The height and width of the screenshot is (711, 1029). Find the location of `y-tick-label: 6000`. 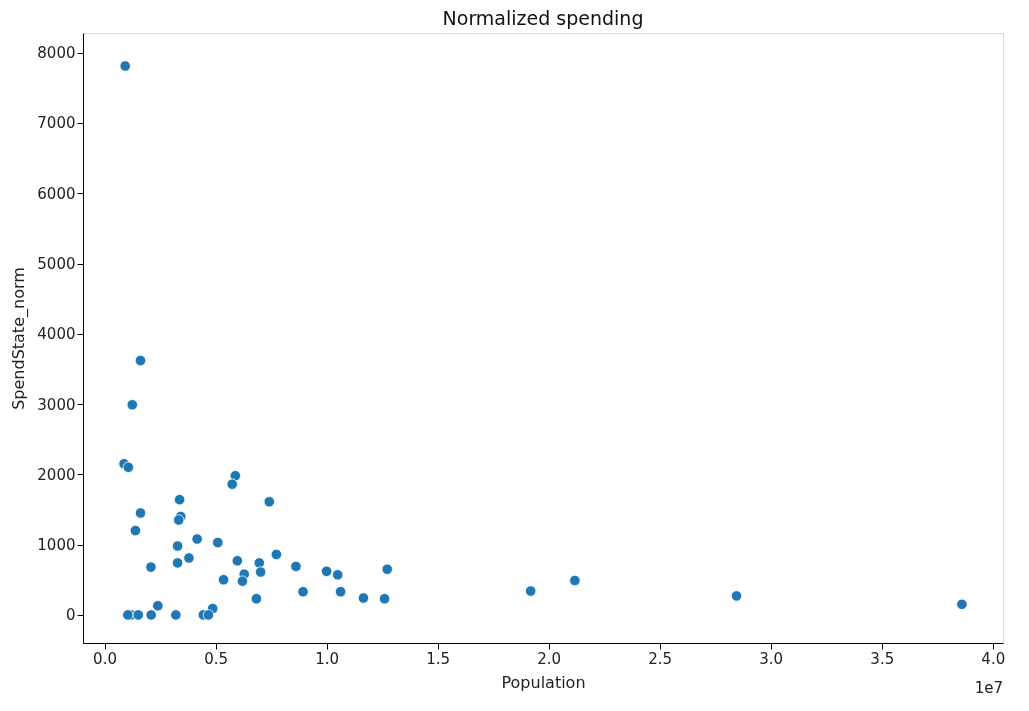

y-tick-label: 6000 is located at coordinates (56, 193).